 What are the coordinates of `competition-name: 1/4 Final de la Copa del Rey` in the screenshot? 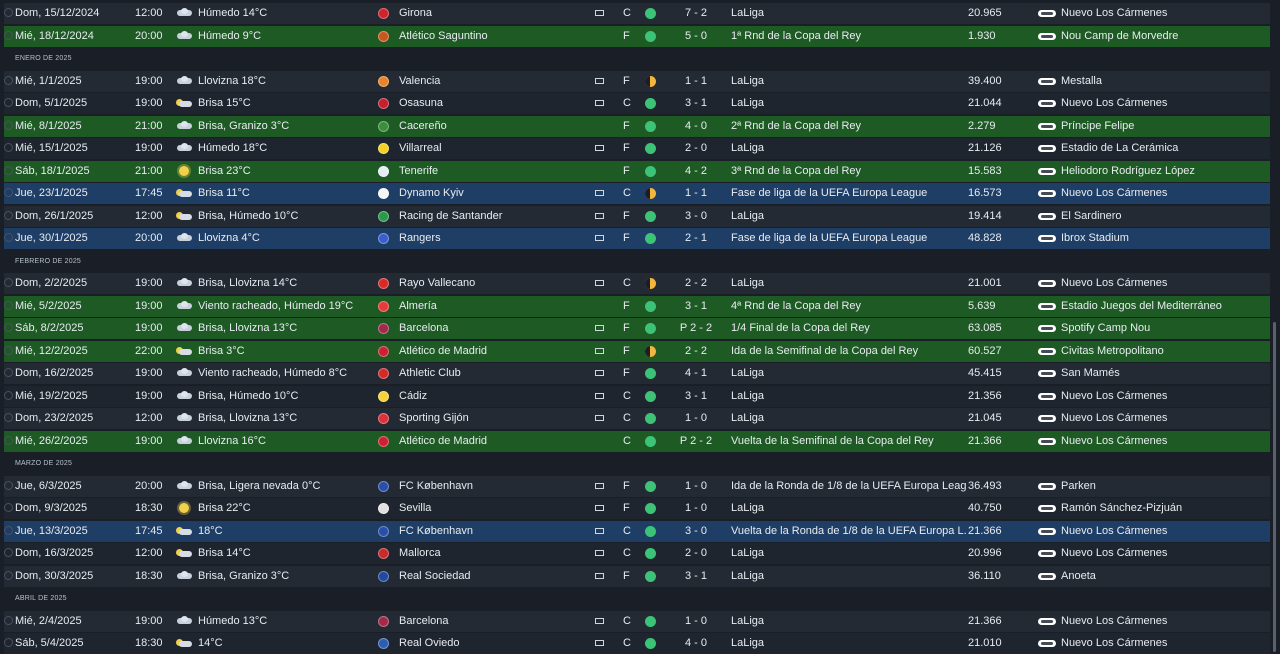 It's located at (800, 328).